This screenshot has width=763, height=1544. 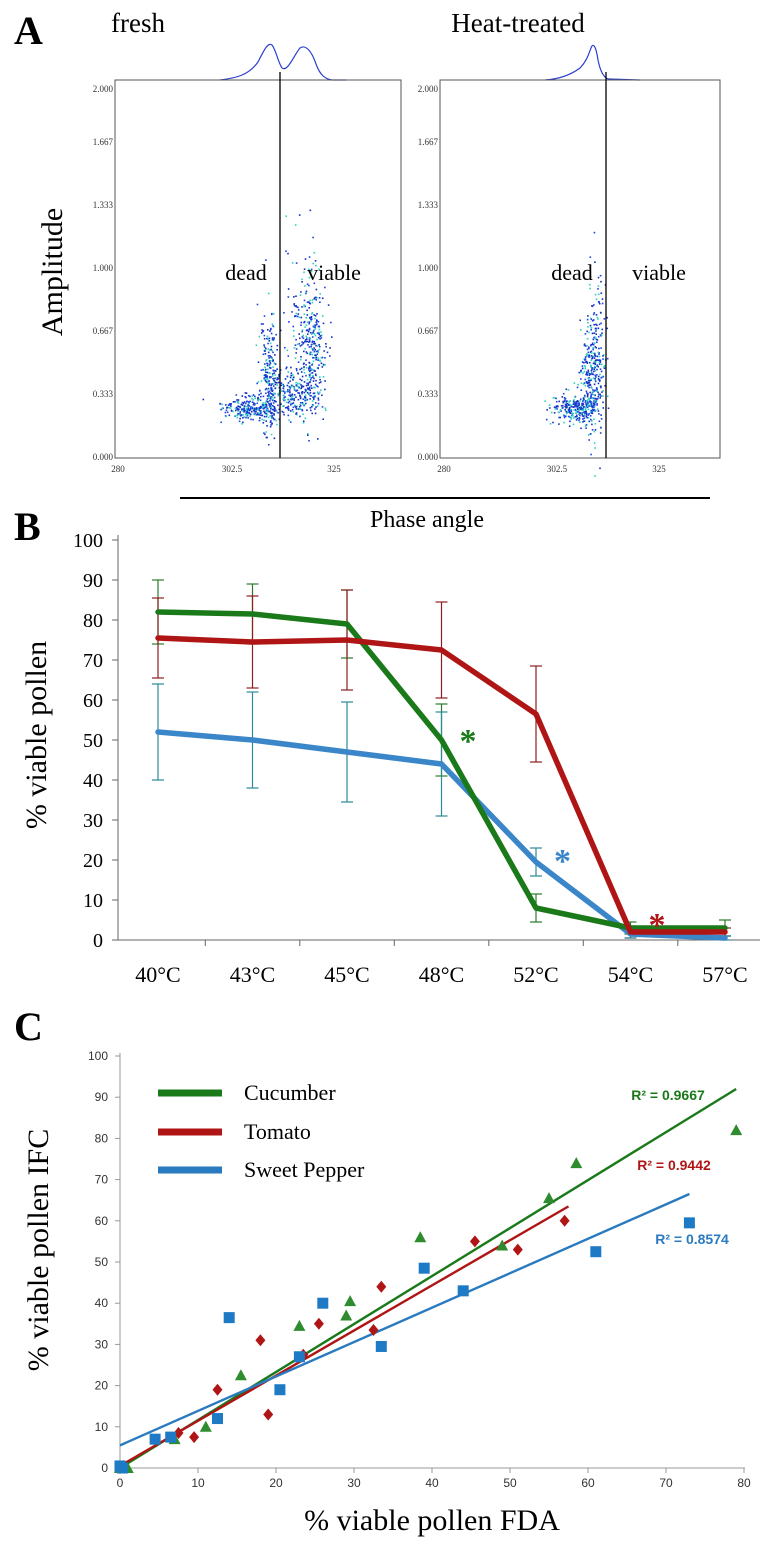 I want to click on panel-c-point-diamond, so click(x=564, y=1220).